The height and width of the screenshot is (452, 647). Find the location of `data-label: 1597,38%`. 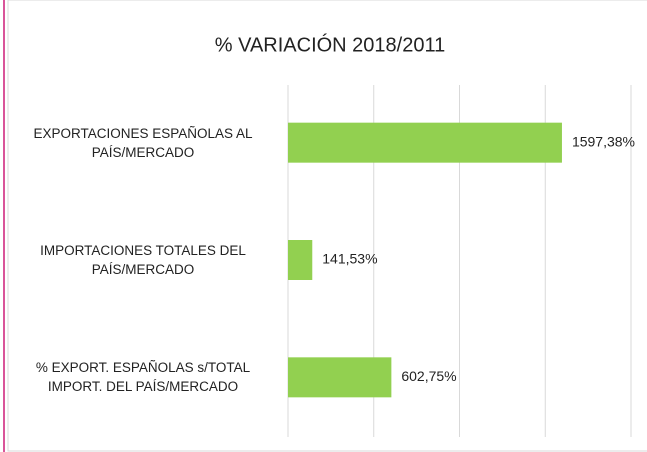

data-label: 1597,38% is located at coordinates (603, 141).